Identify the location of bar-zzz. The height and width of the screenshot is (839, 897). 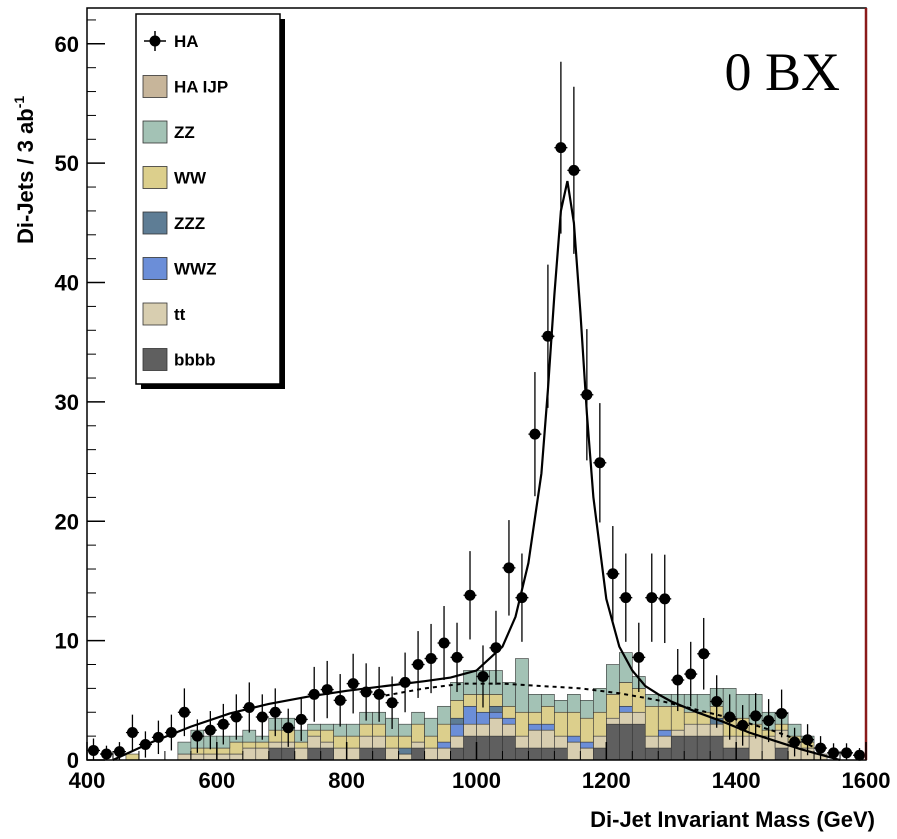
(496, 709).